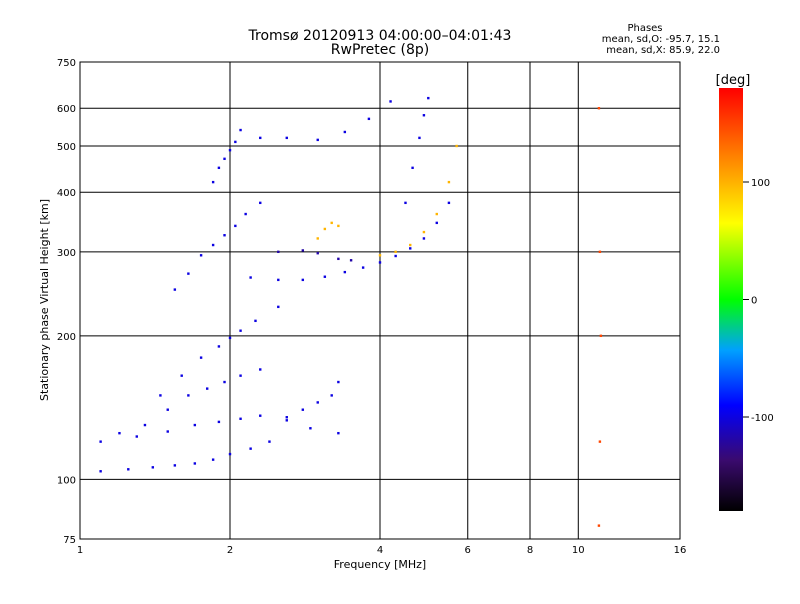 This screenshot has height=604, width=800. Describe the element at coordinates (530, 550) in the screenshot. I see `x-tick-label: 8` at that location.